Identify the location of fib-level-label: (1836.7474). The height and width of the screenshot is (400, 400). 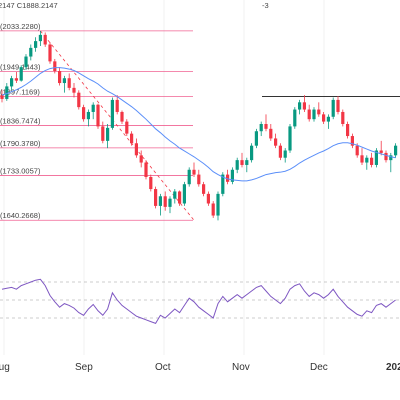
(20, 121).